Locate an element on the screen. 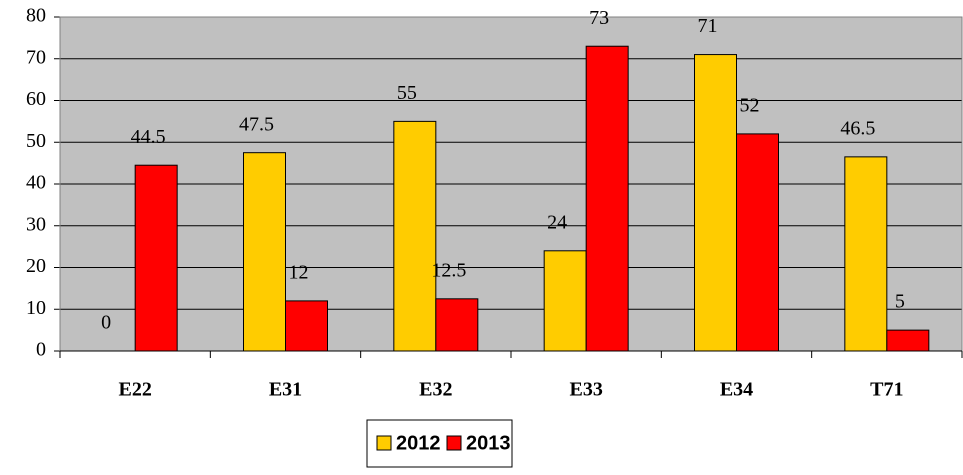 The height and width of the screenshot is (475, 963). y-tick-label: 80 is located at coordinates (36, 16).